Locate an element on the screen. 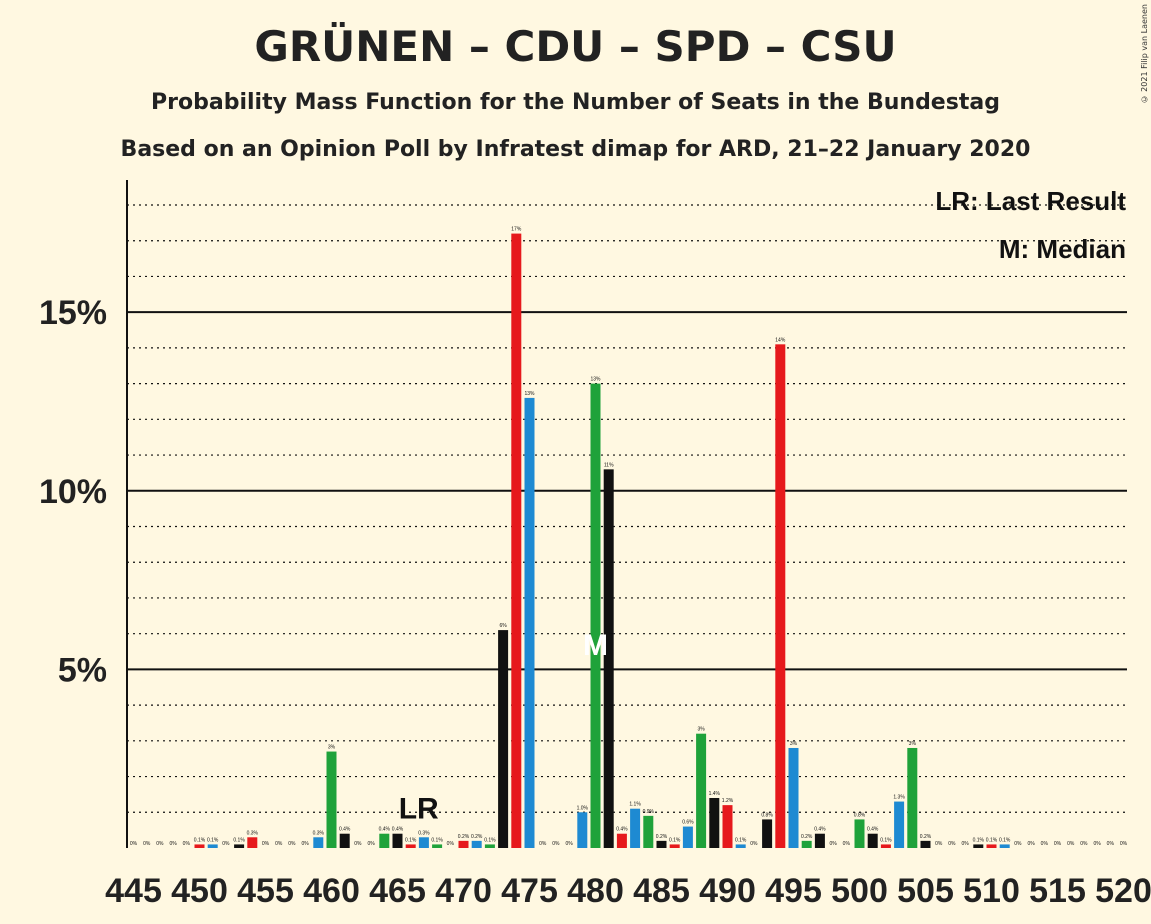 Image resolution: width=1151 pixels, height=924 pixels. bar-label-seat-450: 0.1% is located at coordinates (200, 840).